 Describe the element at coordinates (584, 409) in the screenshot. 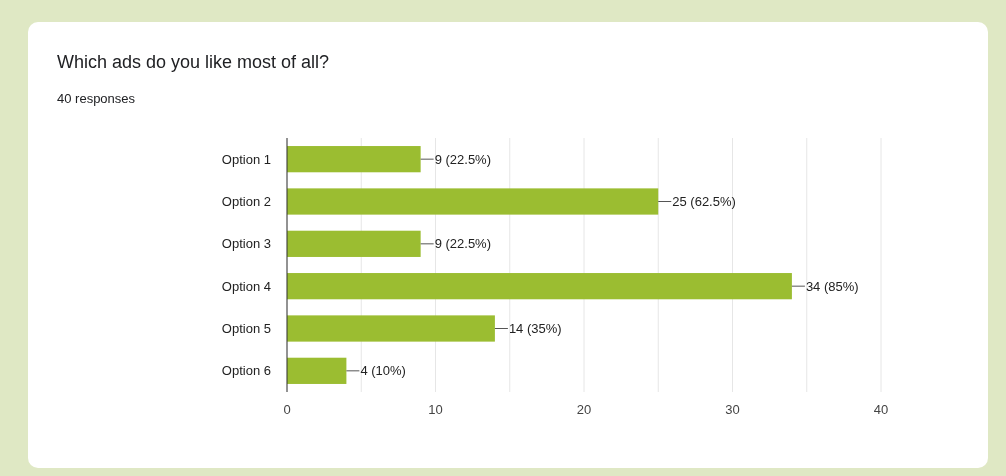

I see `x-tick-label: 20` at that location.